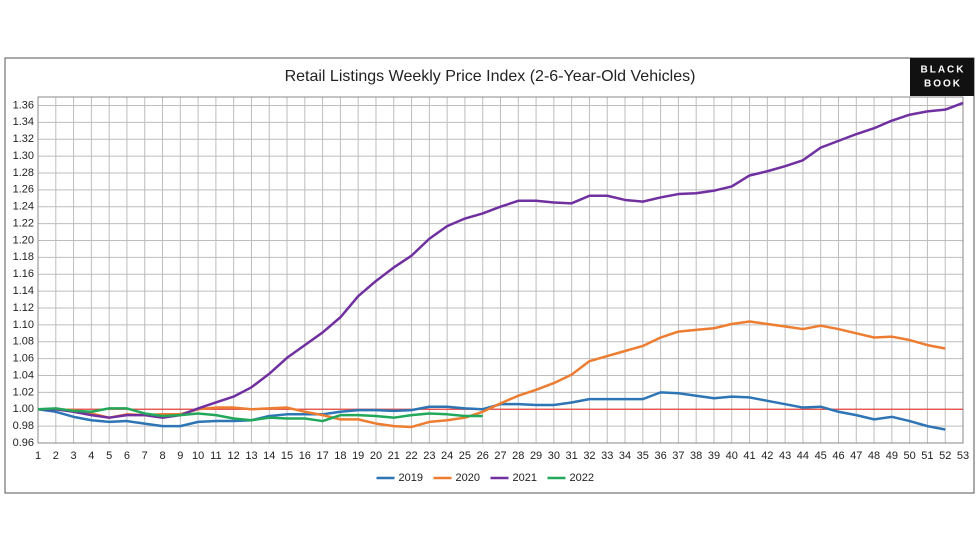 The image size is (980, 552). I want to click on x-tick-label: 5, so click(109, 456).